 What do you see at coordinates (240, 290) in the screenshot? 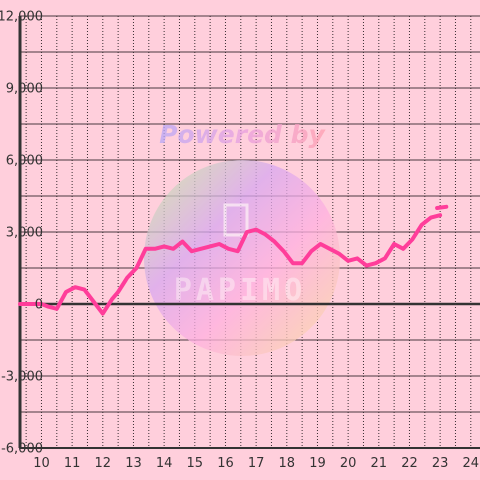
I see `watermark-brand-text: PAPIMO` at bounding box center [240, 290].